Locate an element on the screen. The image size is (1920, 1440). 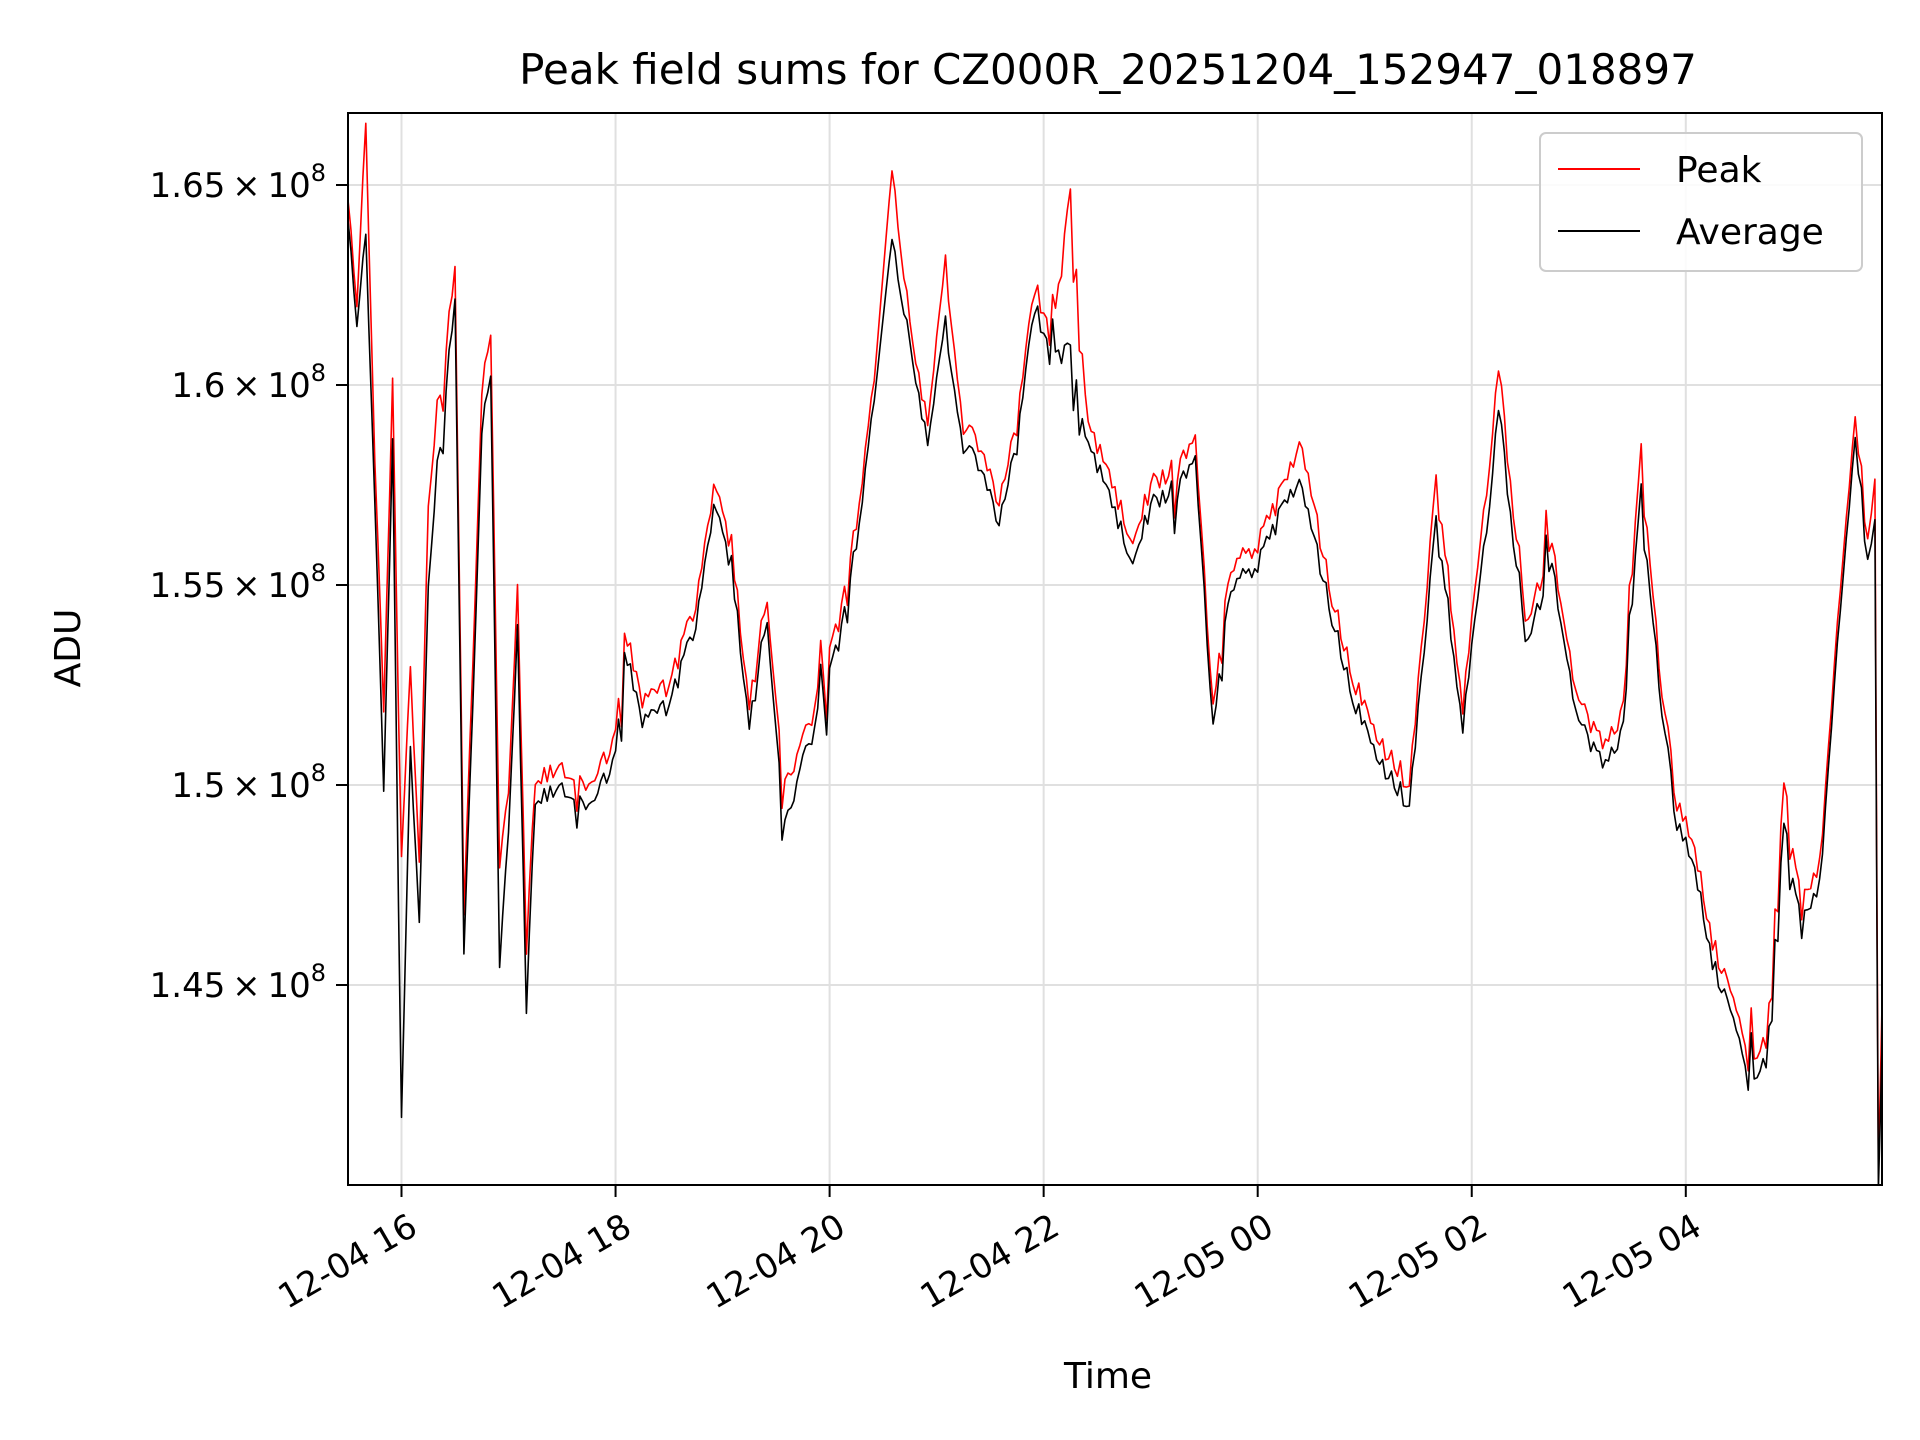
y-tick-label: 1.6 × 10⁸ is located at coordinates (248, 382).